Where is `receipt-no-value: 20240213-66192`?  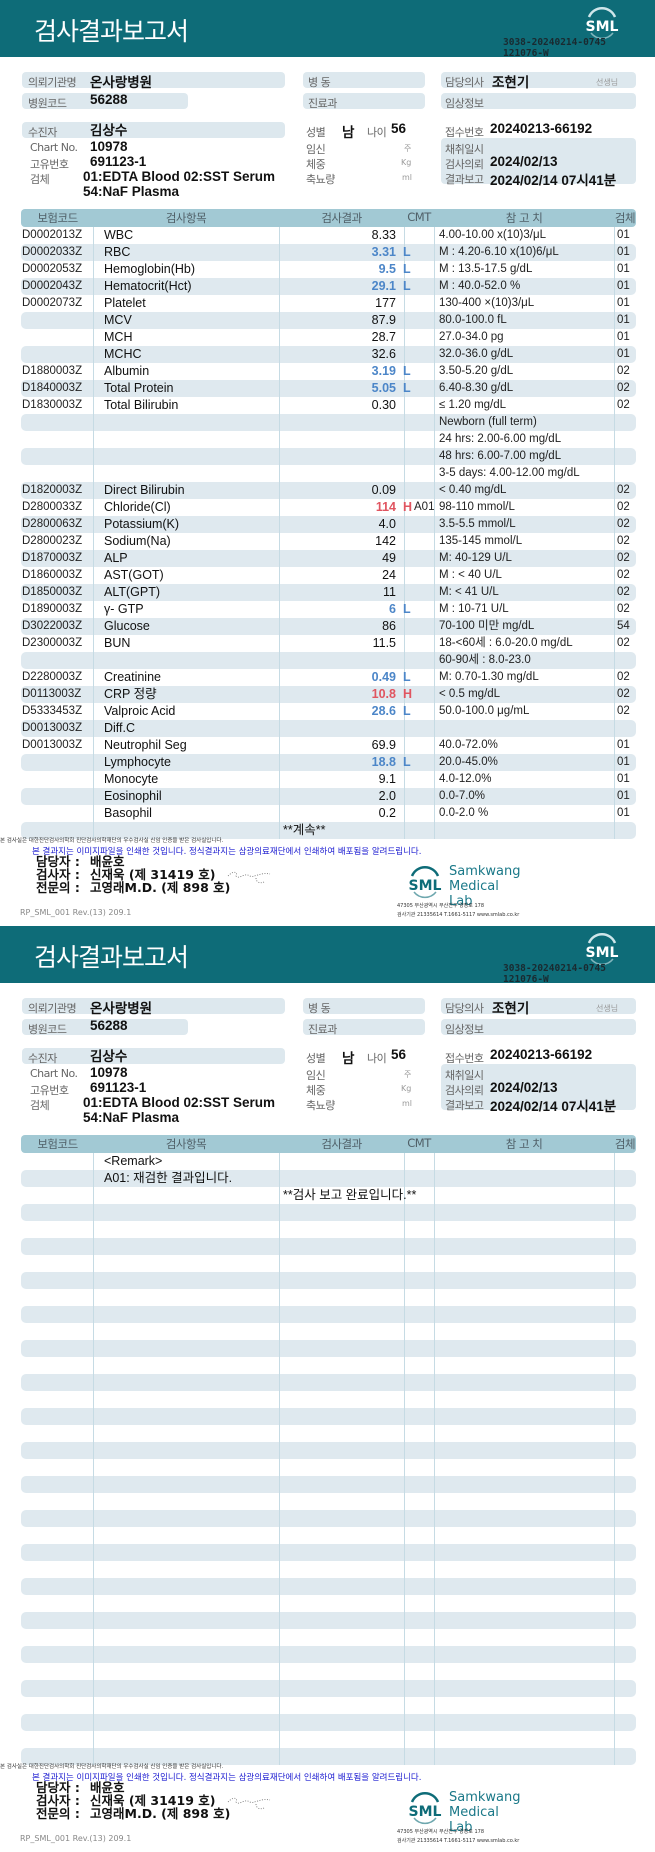
receipt-no-value: 20240213-66192 is located at coordinates (541, 1054).